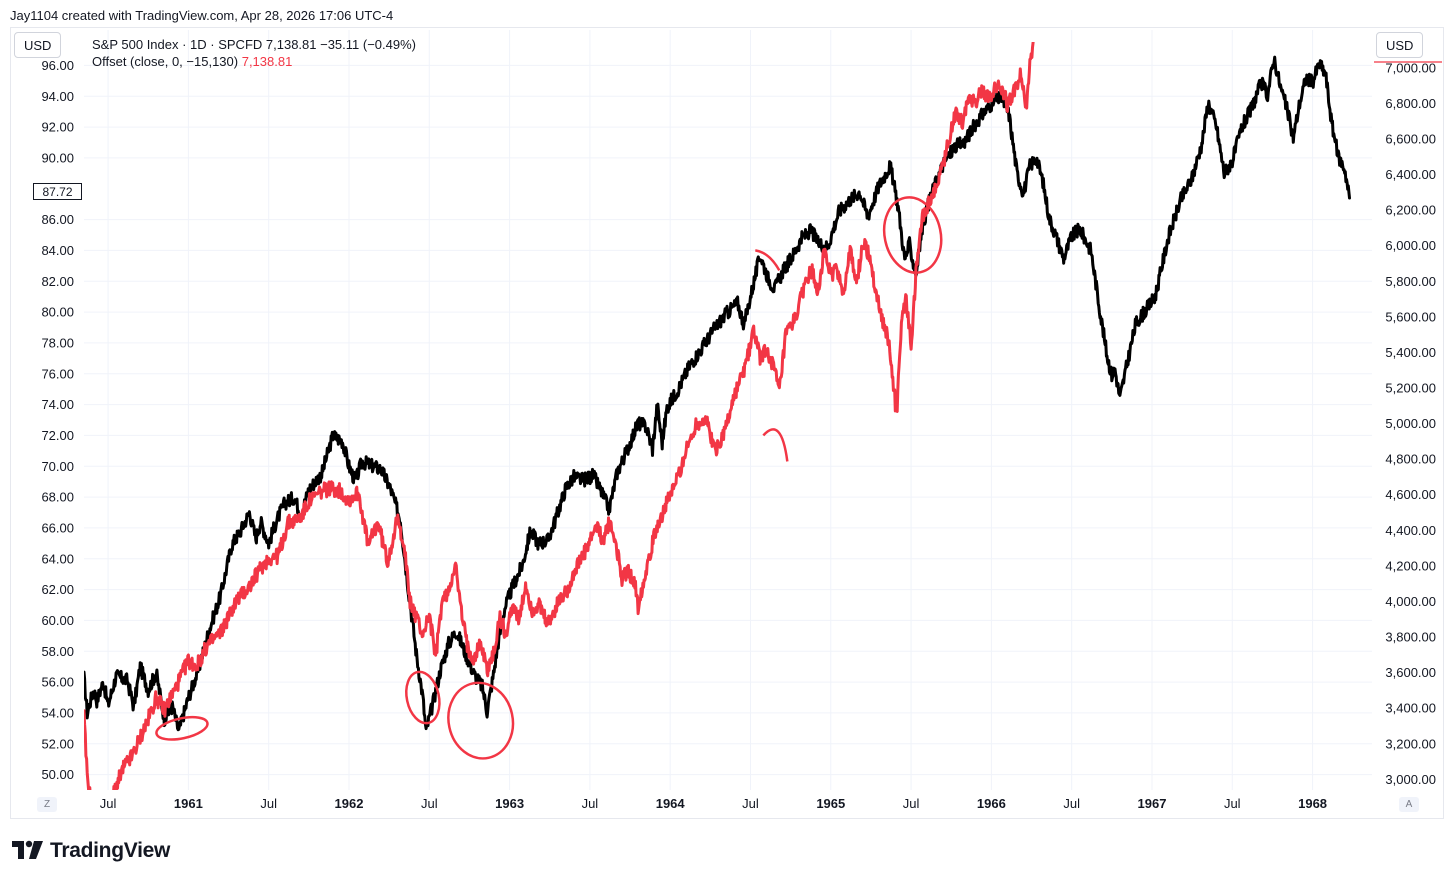  Describe the element at coordinates (1410, 637) in the screenshot. I see `right-axis-tick-label: 3,800.00` at that location.